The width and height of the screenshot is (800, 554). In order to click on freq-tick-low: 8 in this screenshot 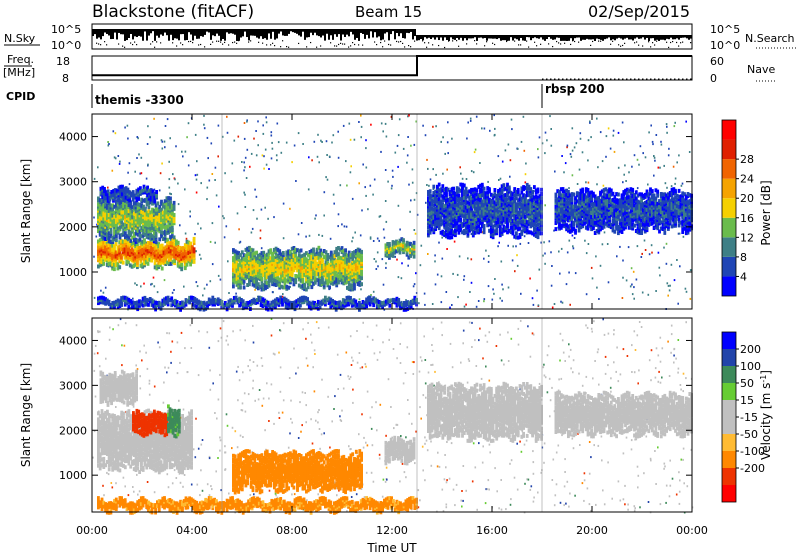, I will do `click(65, 78)`.